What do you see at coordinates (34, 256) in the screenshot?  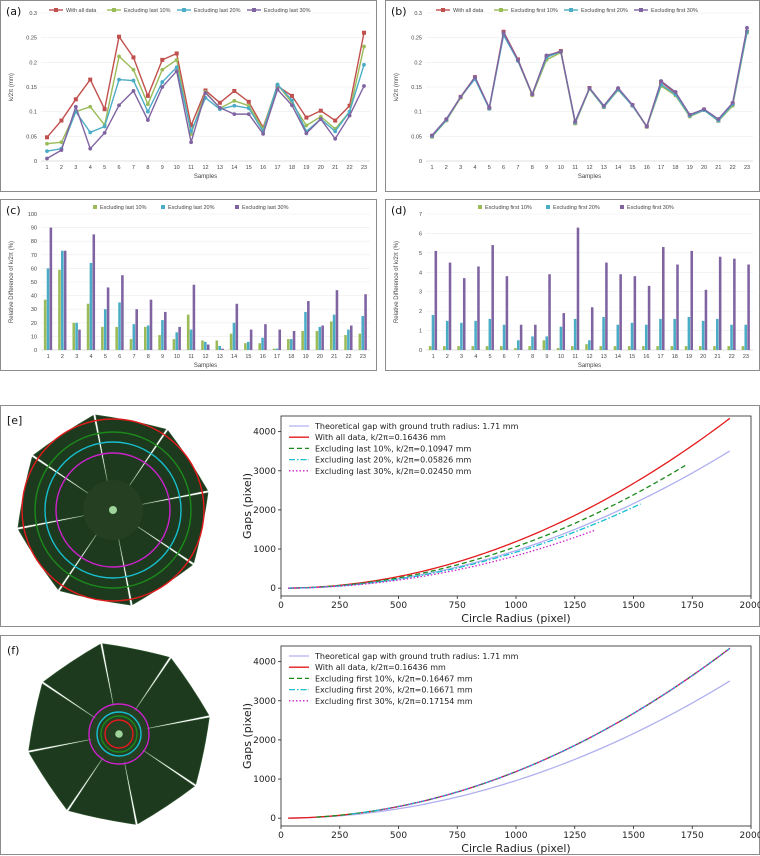 I see `y-tick-label: 70` at bounding box center [34, 256].